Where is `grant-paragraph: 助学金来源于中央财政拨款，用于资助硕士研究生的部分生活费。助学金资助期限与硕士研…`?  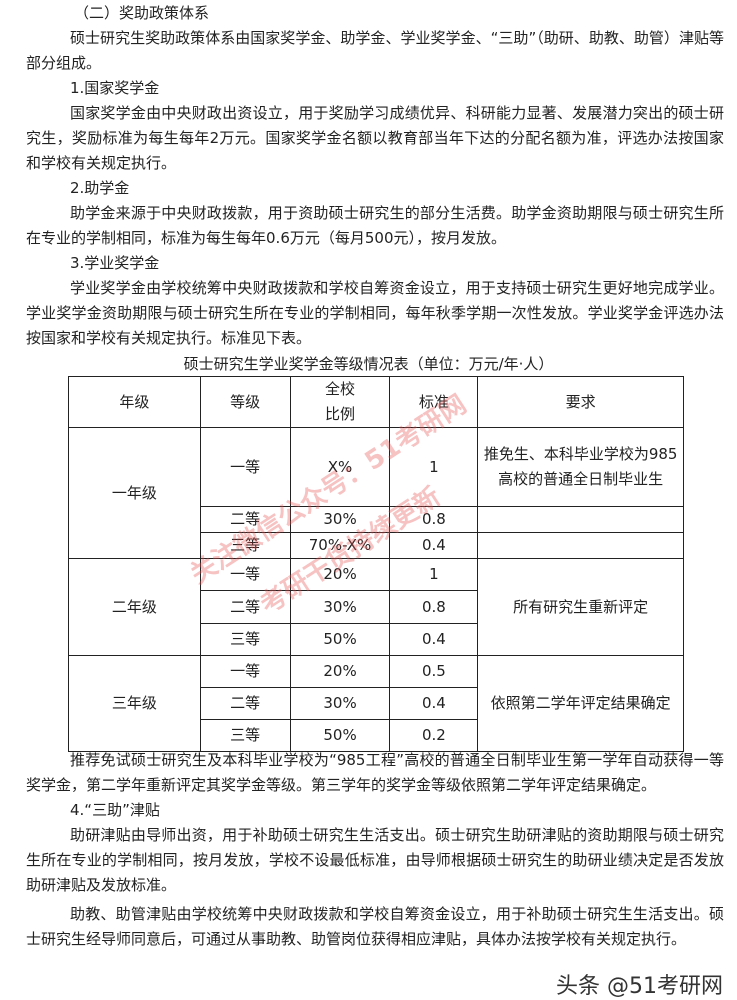
grant-paragraph: 助学金来源于中央财政拨款，用于资助硕士研究生的部分生活费。助学金资助期限与硕士研… is located at coordinates (375, 225).